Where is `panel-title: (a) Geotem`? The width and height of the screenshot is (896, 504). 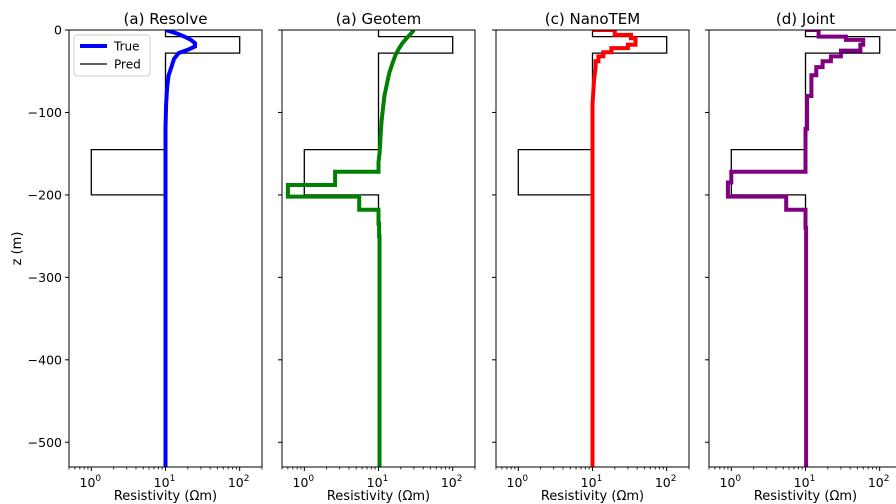 panel-title: (a) Geotem is located at coordinates (378, 19).